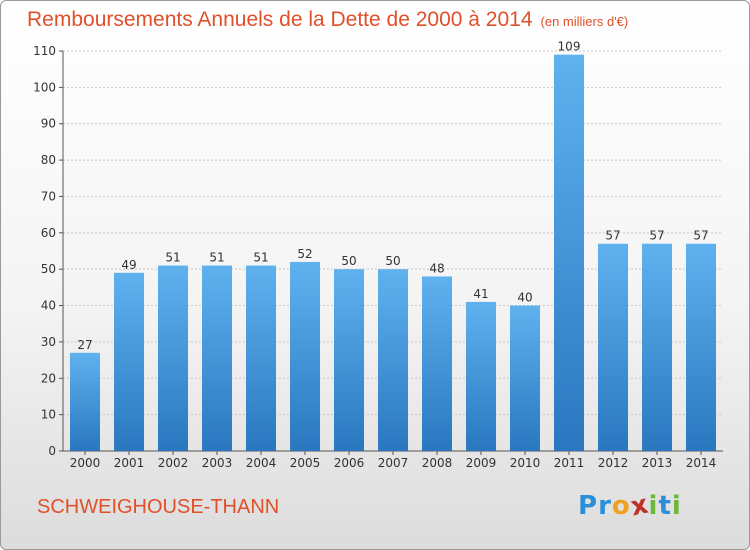 Image resolution: width=750 pixels, height=550 pixels. Describe the element at coordinates (48, 415) in the screenshot. I see `y-tick-label: 10` at that location.